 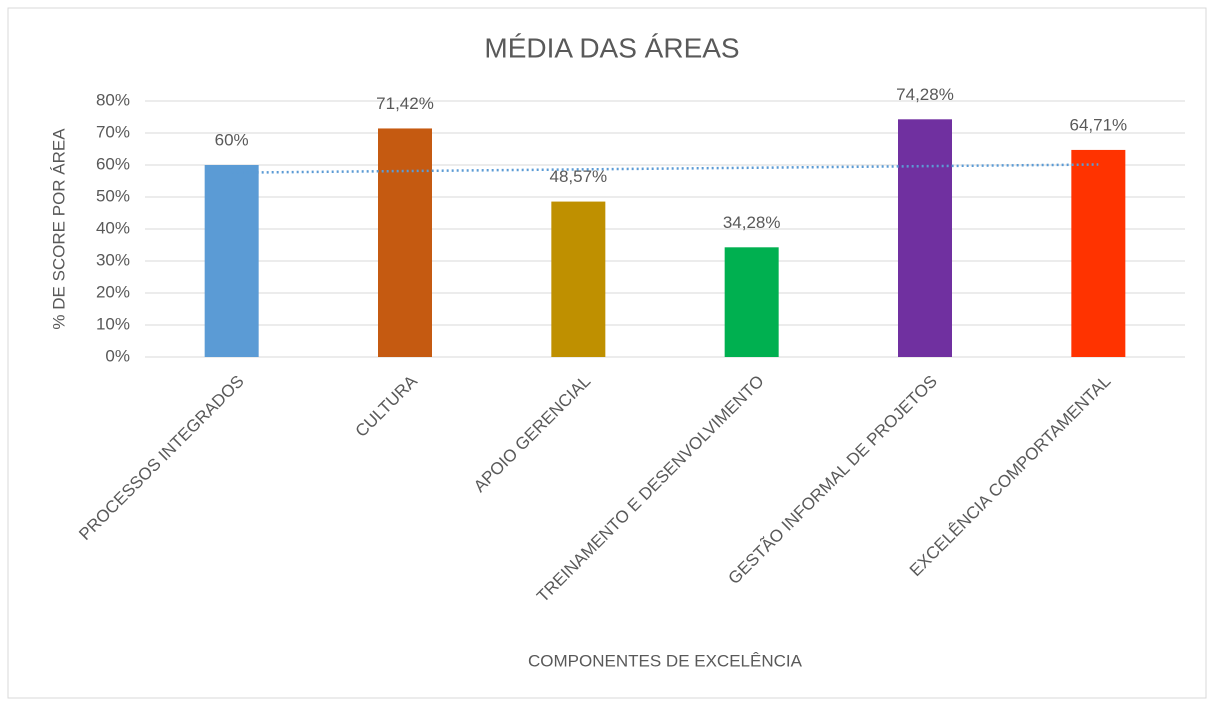 I want to click on y-axis-label: % DE SCORE POR ÁREA, so click(x=58, y=229).